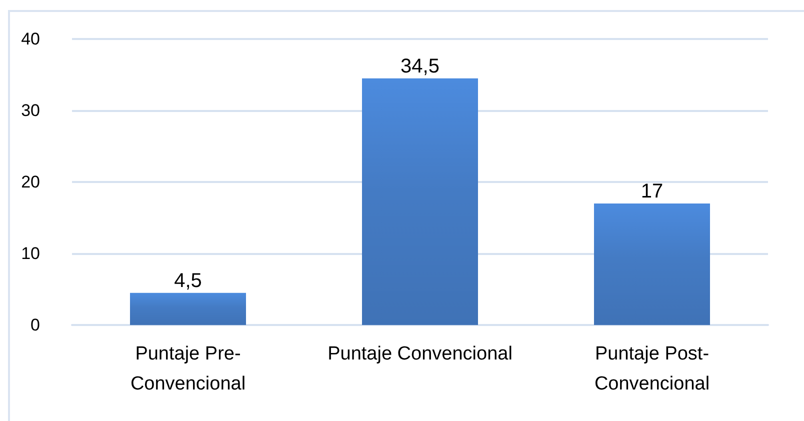  Describe the element at coordinates (420, 354) in the screenshot. I see `x-tick-label: Puntaje Convencional` at that location.